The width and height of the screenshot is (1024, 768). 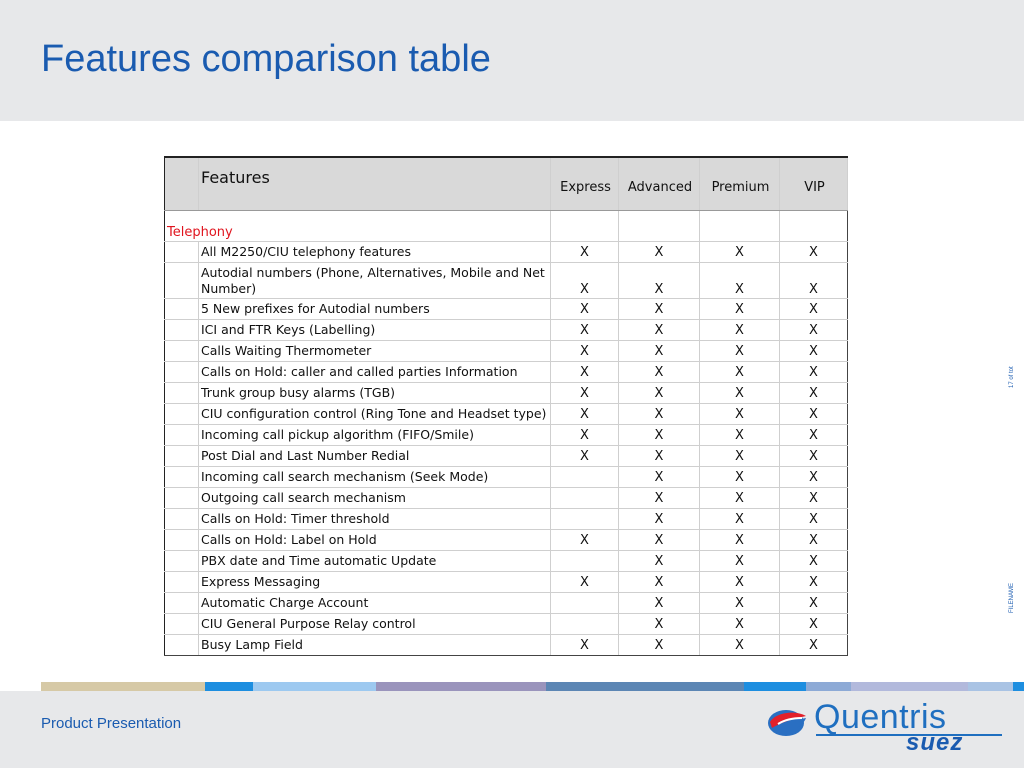 I want to click on feature-label: Busy Lamp Field, so click(x=374, y=645).